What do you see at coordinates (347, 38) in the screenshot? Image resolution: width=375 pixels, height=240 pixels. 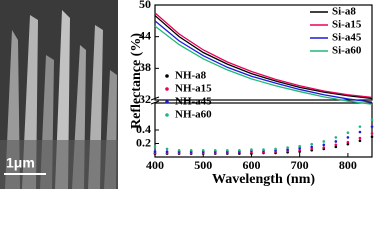 I see `legend-label: Si-a45` at bounding box center [347, 38].